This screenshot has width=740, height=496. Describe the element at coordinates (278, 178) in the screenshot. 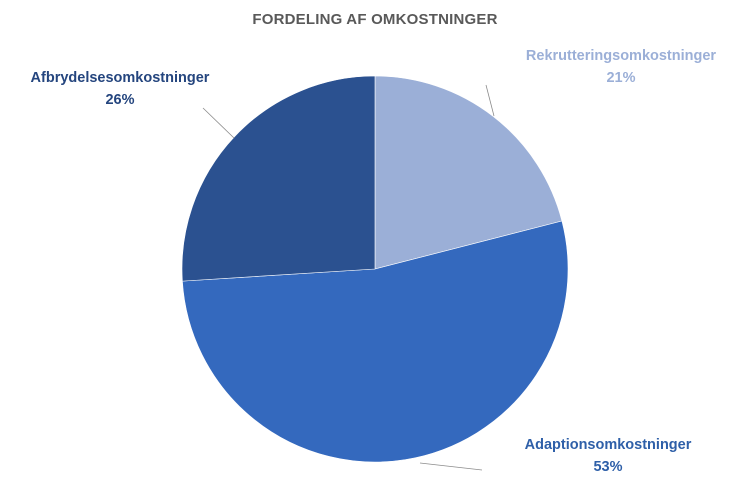

I see `pie-slice-afbrydelsesomkostninger` at that location.